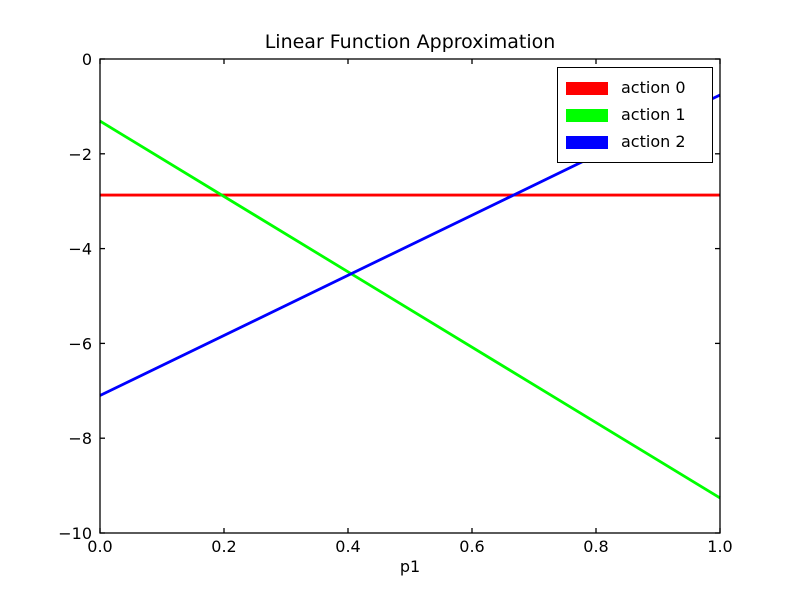 The image size is (800, 592). Describe the element at coordinates (595, 546) in the screenshot. I see `x-tick-label: 0.8` at that location.